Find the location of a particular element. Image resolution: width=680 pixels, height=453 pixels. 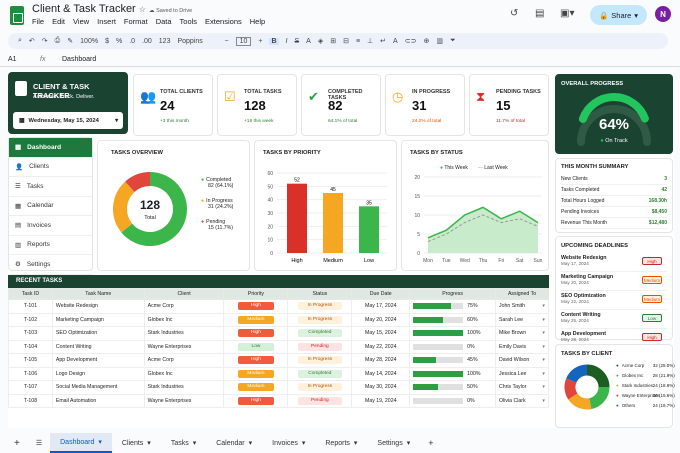

add-tab-icon: + is located at coordinates (431, 443).